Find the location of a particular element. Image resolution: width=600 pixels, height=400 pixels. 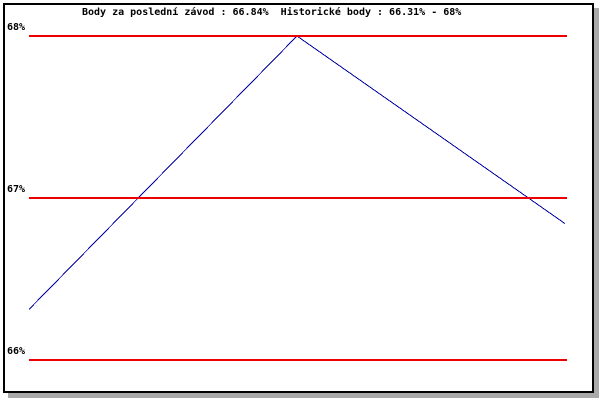

y-axis-label-66: 66% is located at coordinates (16, 351).